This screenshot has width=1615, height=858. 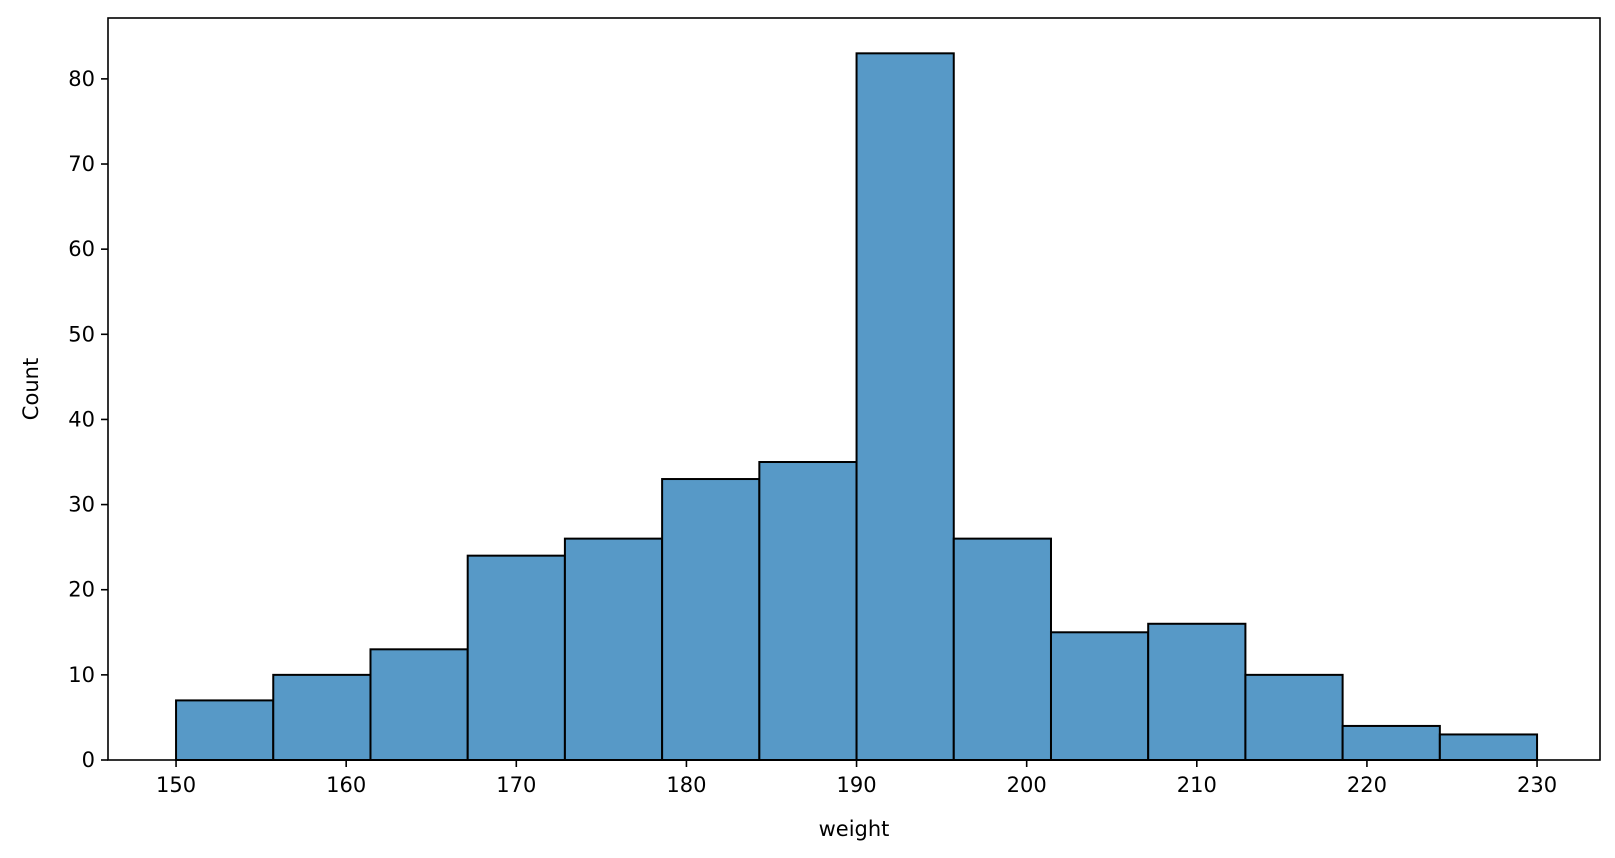 What do you see at coordinates (176, 785) in the screenshot?
I see `x-tick-label: 150` at bounding box center [176, 785].